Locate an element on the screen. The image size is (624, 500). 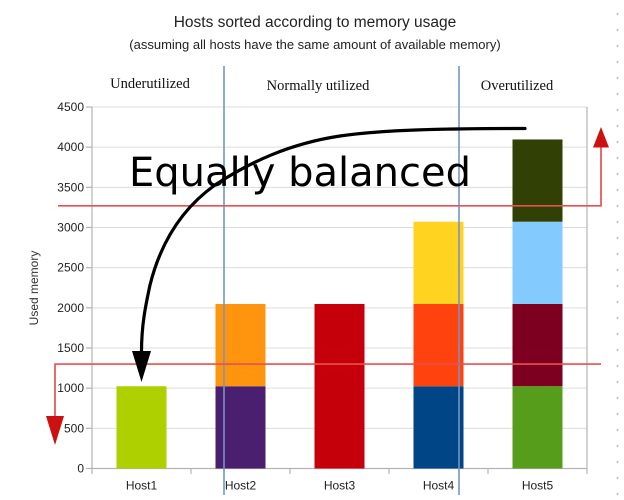
x-category-label: Host2 is located at coordinates (241, 486).